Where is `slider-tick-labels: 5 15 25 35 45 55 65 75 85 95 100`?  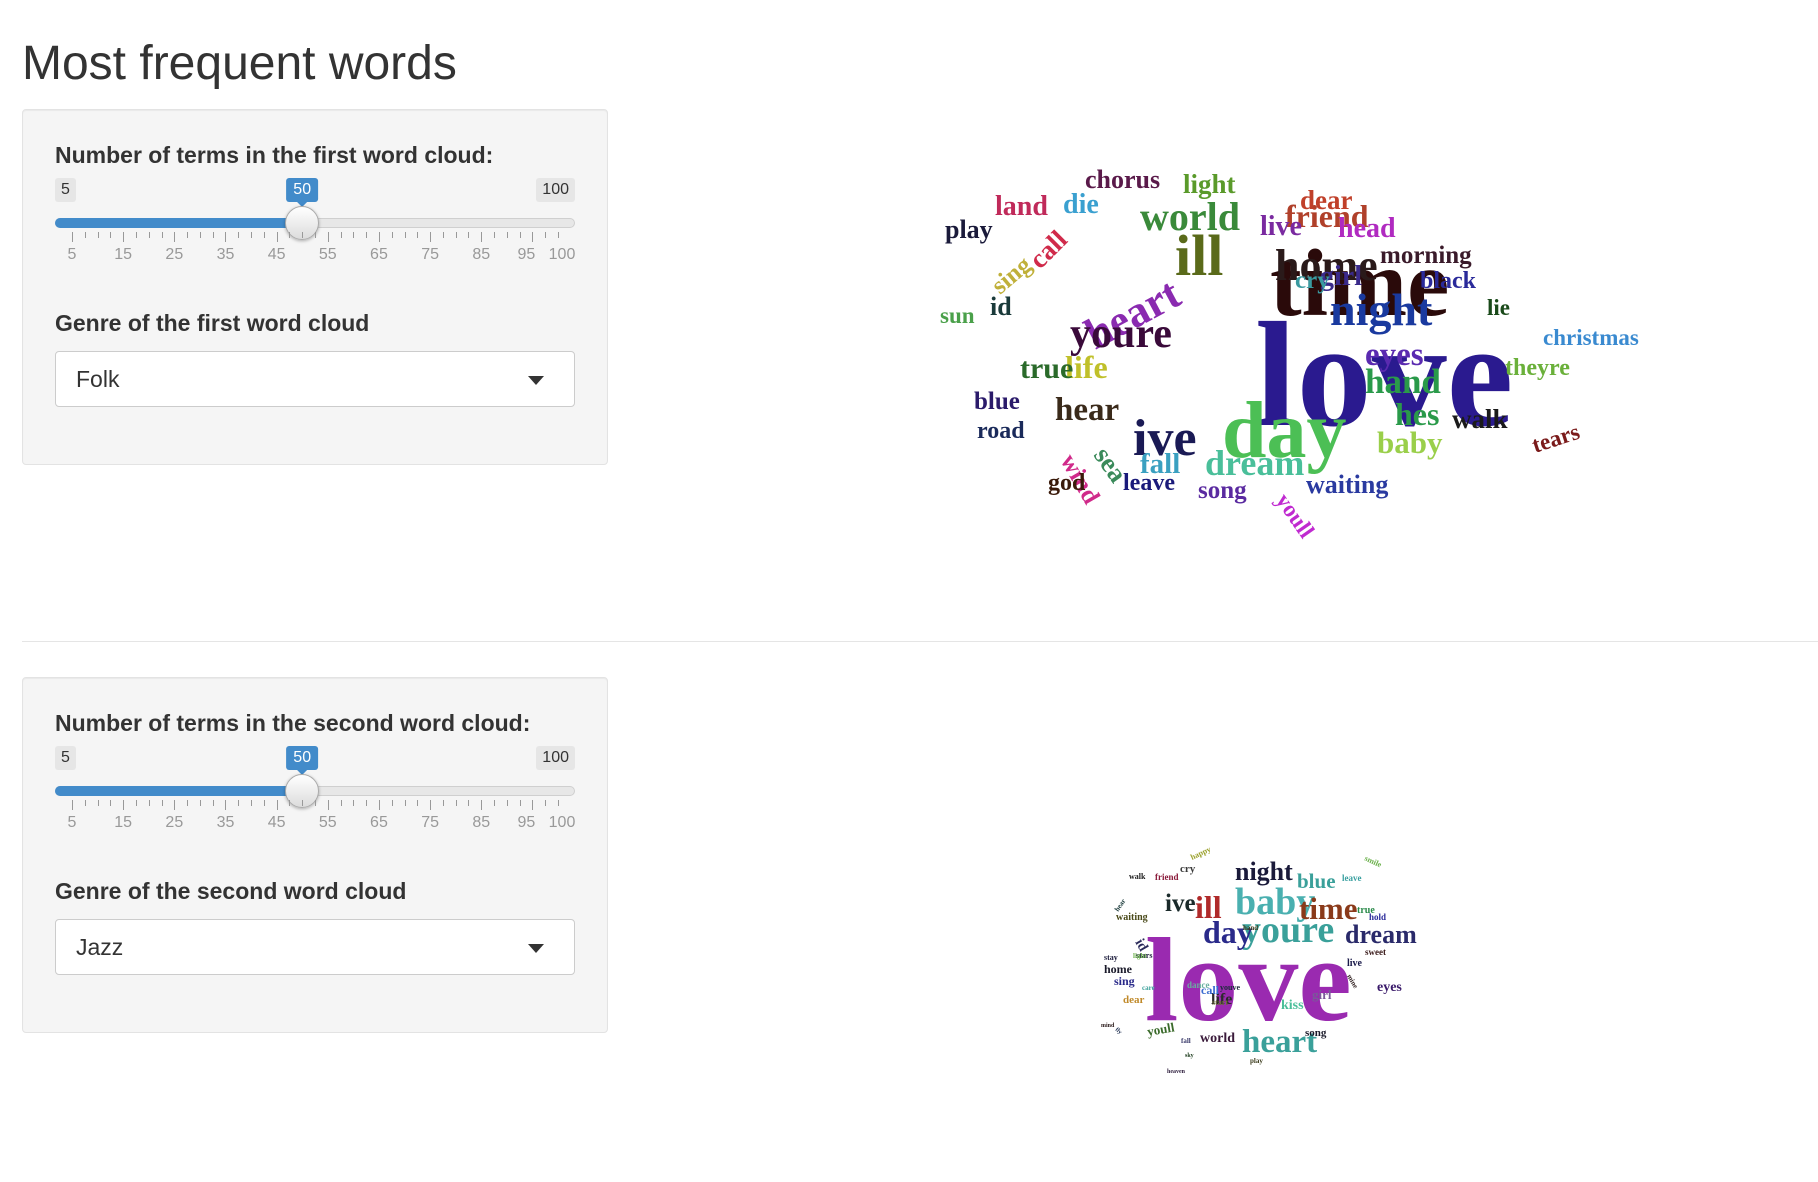
slider-tick-labels: 5 15 25 35 45 55 65 75 85 95 100 is located at coordinates (315, 824).